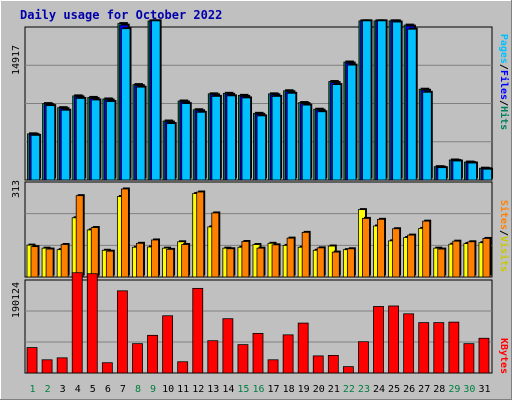 The height and width of the screenshot is (400, 512). Describe the element at coordinates (394, 389) in the screenshot. I see `x-tick-label: 25` at that location.